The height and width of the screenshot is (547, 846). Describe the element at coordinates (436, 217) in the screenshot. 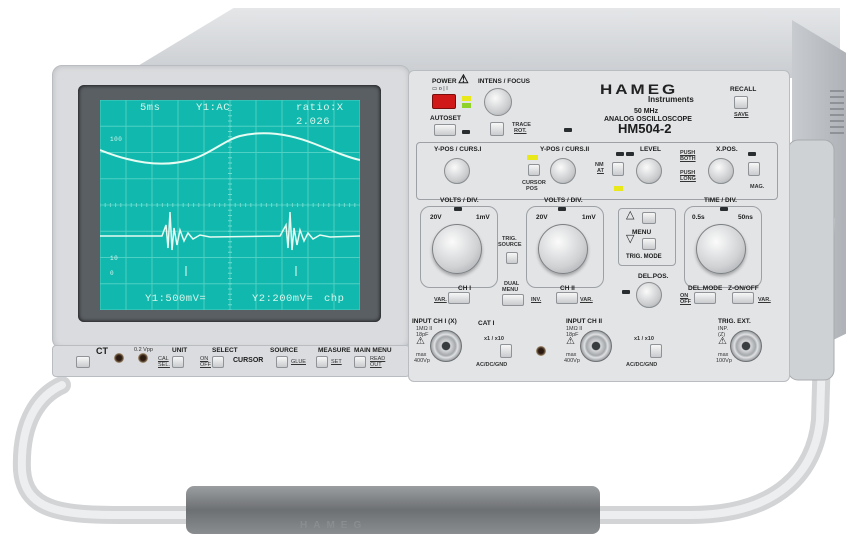

I see `volts1-min: 20V` at that location.